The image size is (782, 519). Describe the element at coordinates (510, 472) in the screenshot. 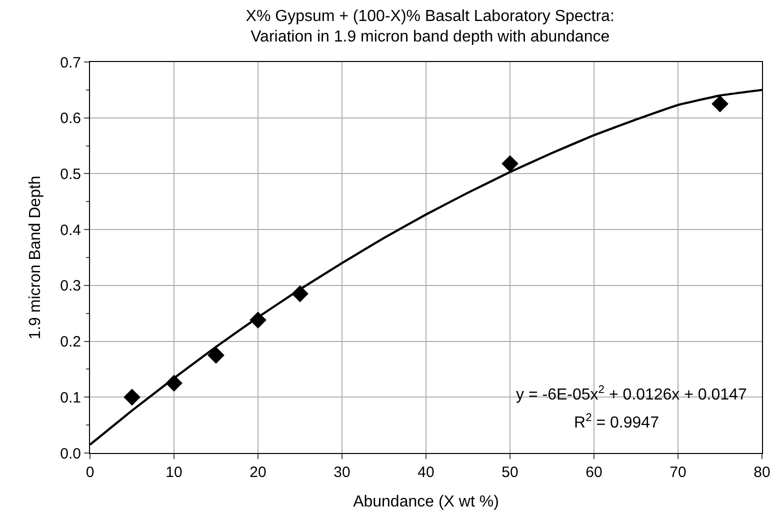

I see `x-tick-label: 50` at that location.